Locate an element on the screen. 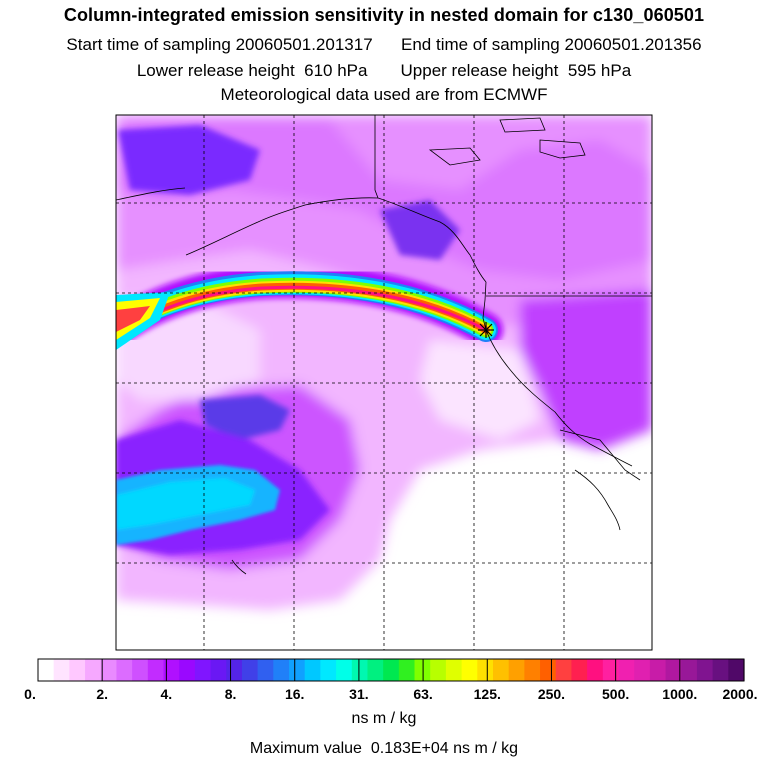 The height and width of the screenshot is (768, 768). colorbar-tick-label: 63. is located at coordinates (423, 694).